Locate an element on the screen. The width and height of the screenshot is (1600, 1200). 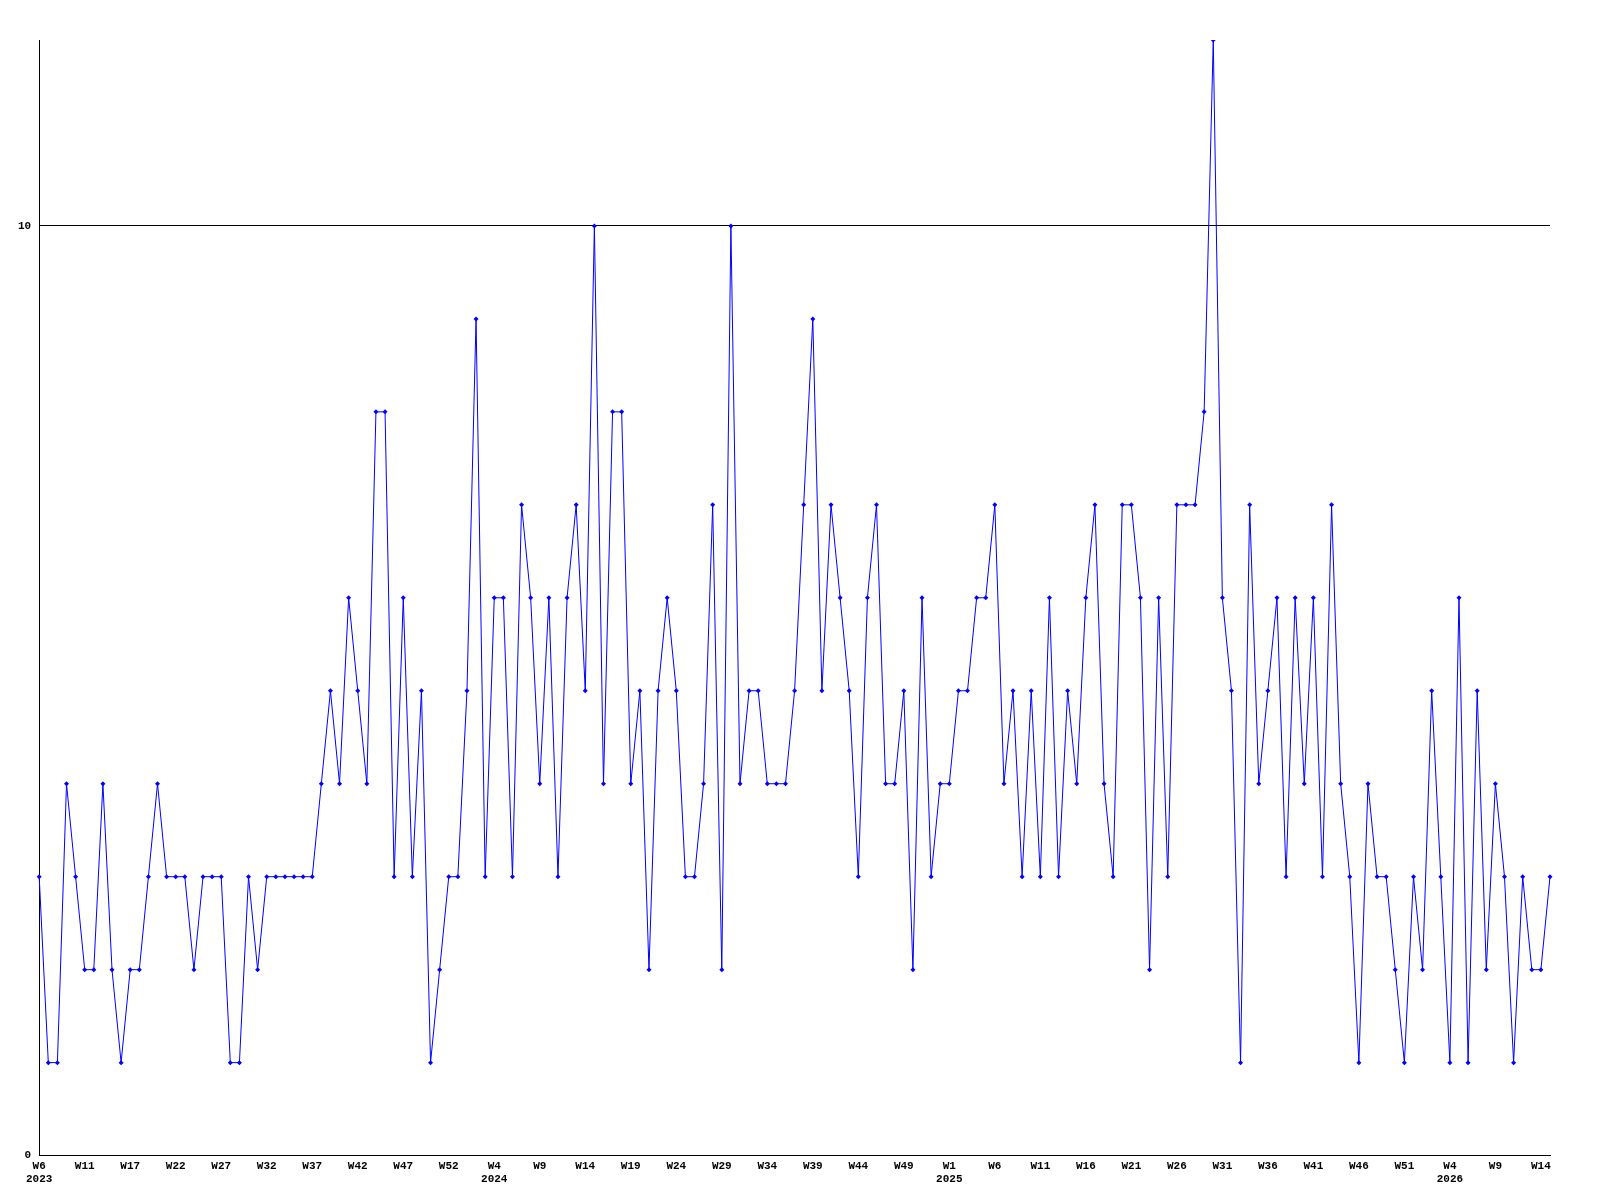
x-tick-label: W4 2024 is located at coordinates (494, 1172).